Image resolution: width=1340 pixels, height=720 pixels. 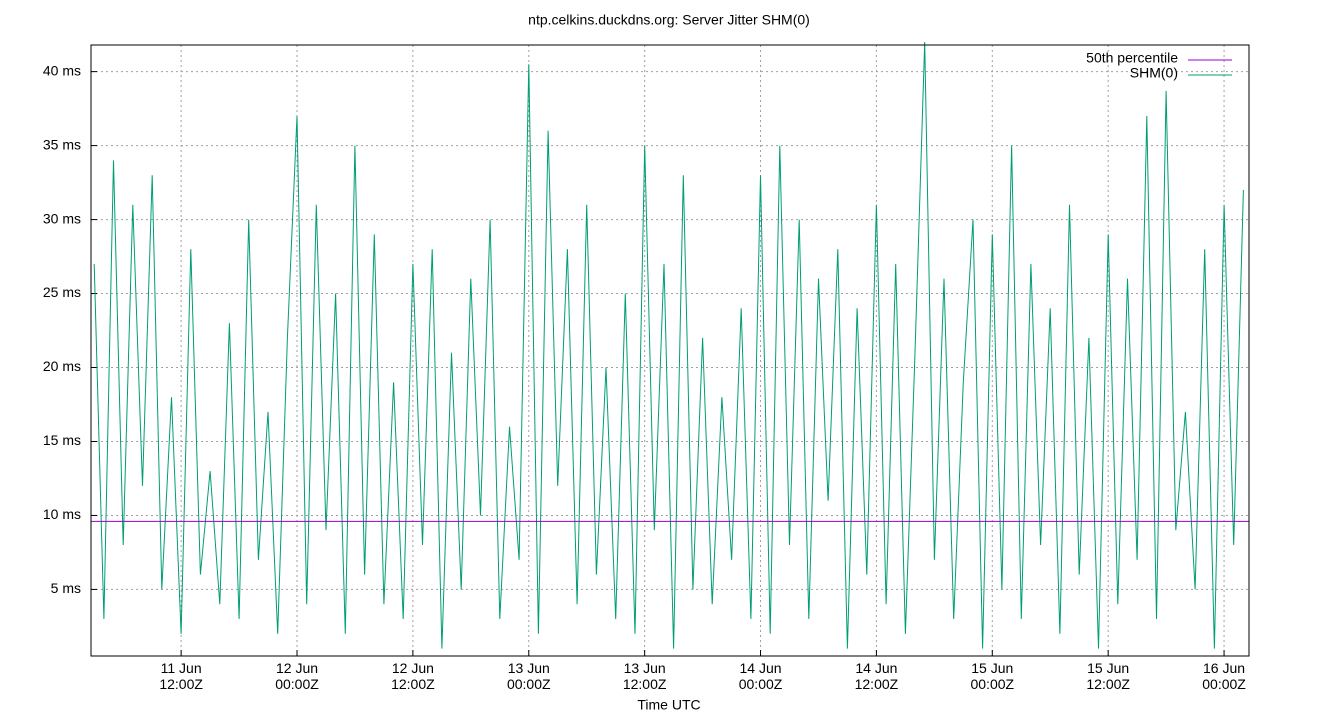 What do you see at coordinates (62, 440) in the screenshot?
I see `y-tick-label: 15 ms` at bounding box center [62, 440].